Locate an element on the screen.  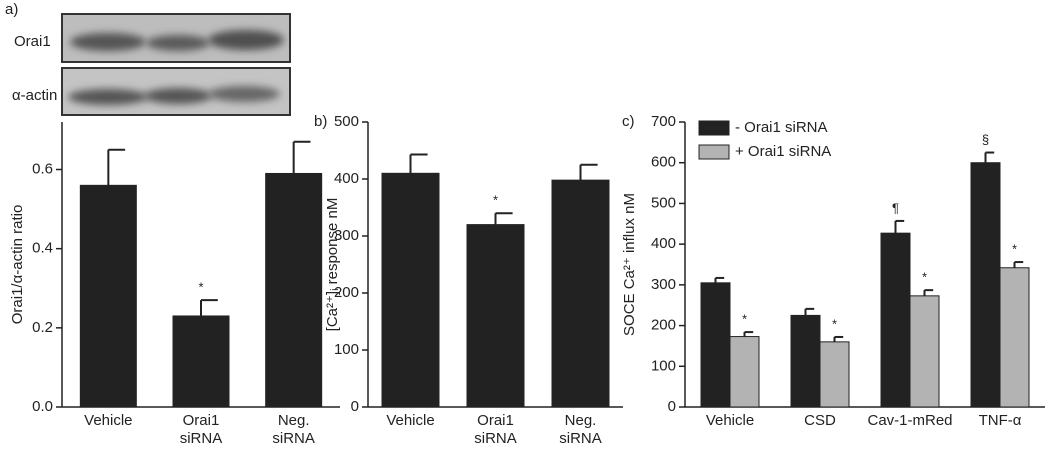
panel-label: c) is located at coordinates (628, 121).